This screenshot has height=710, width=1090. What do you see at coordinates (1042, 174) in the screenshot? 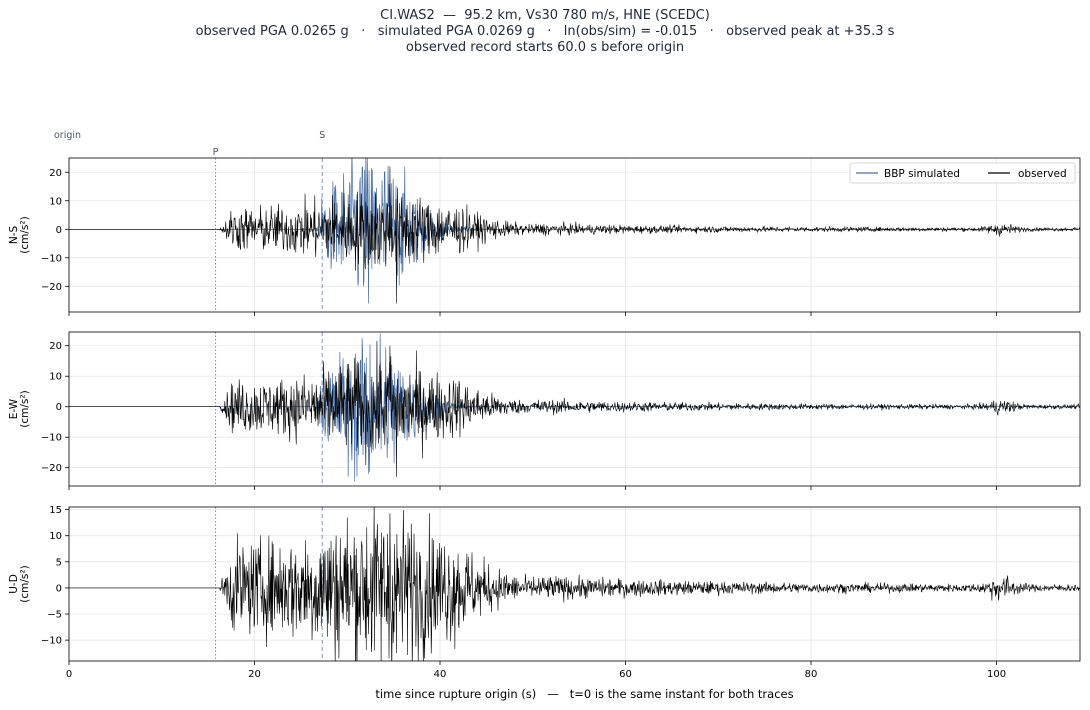
I see `legend-label-observed: observed` at bounding box center [1042, 174].